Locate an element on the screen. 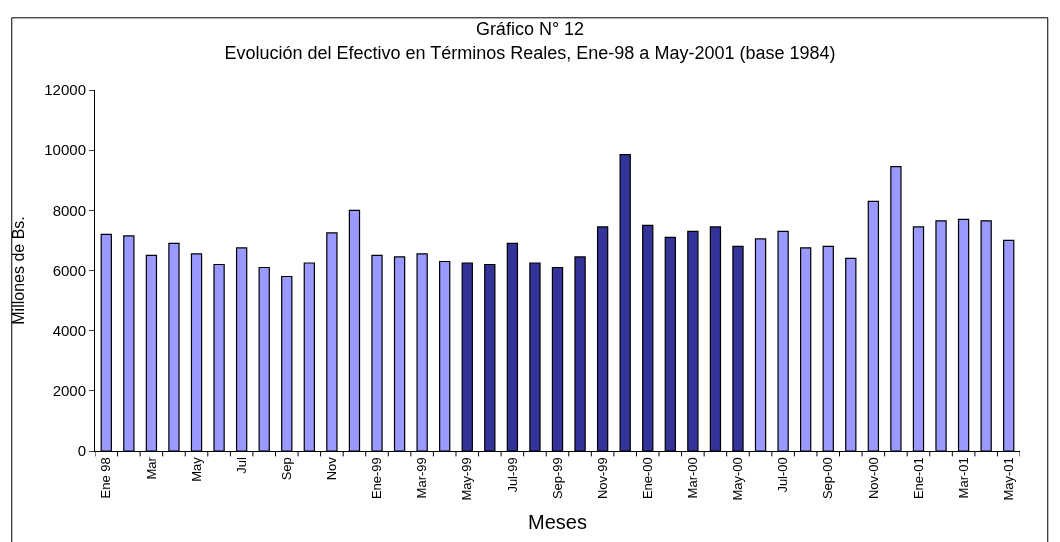 The height and width of the screenshot is (542, 1060). x-tick-label: Nov-00 is located at coordinates (873, 478).